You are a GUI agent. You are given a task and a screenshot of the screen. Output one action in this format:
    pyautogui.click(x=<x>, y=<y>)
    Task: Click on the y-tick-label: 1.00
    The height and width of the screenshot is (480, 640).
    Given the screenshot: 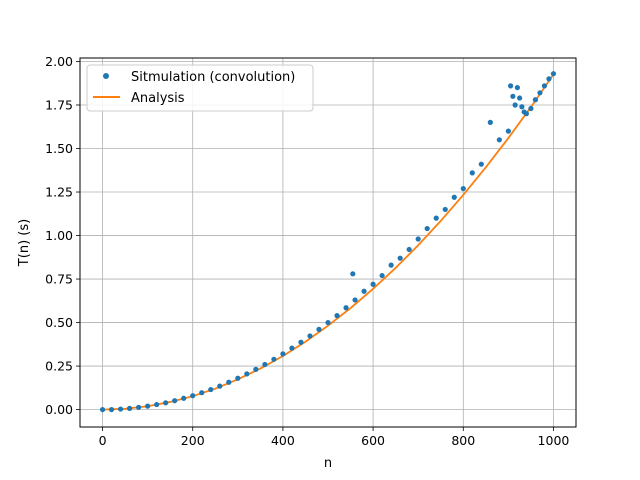 What is the action you would take?
    pyautogui.click(x=59, y=235)
    